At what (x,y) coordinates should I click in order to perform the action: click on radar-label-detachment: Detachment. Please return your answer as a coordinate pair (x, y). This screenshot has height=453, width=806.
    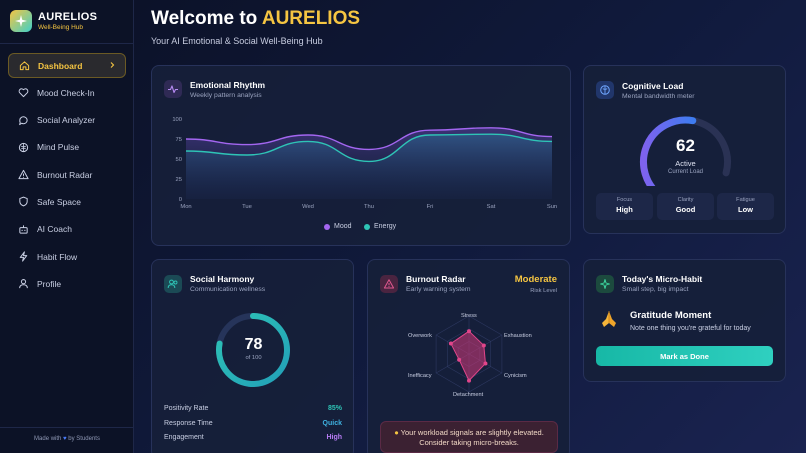
    Looking at the image, I should click on (468, 395).